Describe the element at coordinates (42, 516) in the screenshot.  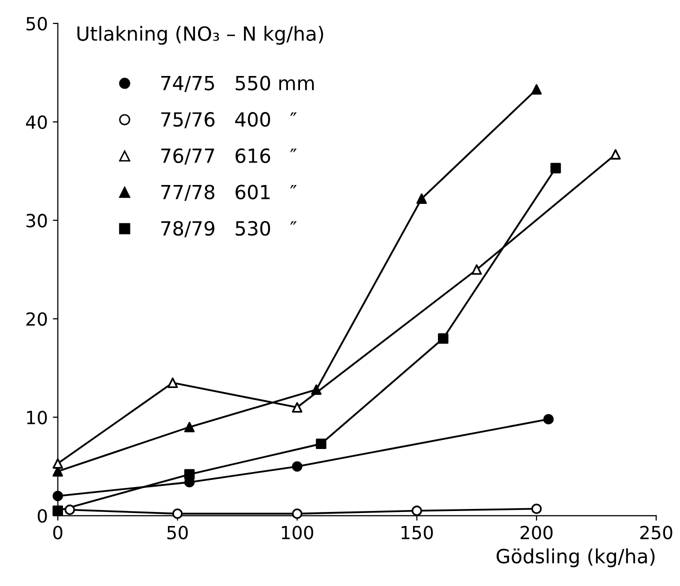
I see `y-tick-label: 0` at that location.